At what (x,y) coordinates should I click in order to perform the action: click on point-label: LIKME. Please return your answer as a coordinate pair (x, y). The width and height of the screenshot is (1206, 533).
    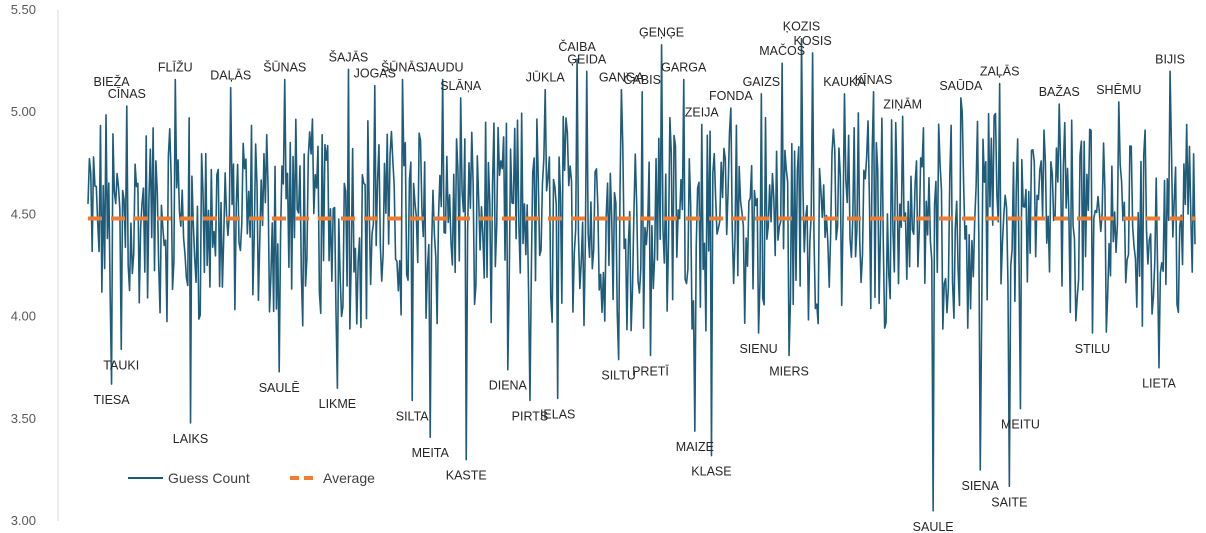
    Looking at the image, I should click on (338, 404).